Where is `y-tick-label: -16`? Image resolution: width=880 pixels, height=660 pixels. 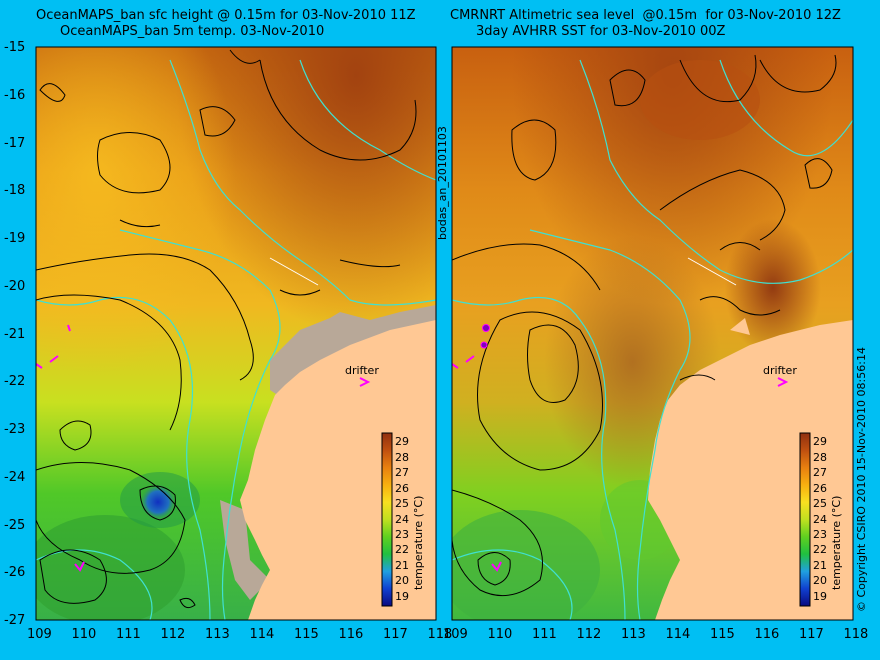
y-tick-label: -16 is located at coordinates (15, 95).